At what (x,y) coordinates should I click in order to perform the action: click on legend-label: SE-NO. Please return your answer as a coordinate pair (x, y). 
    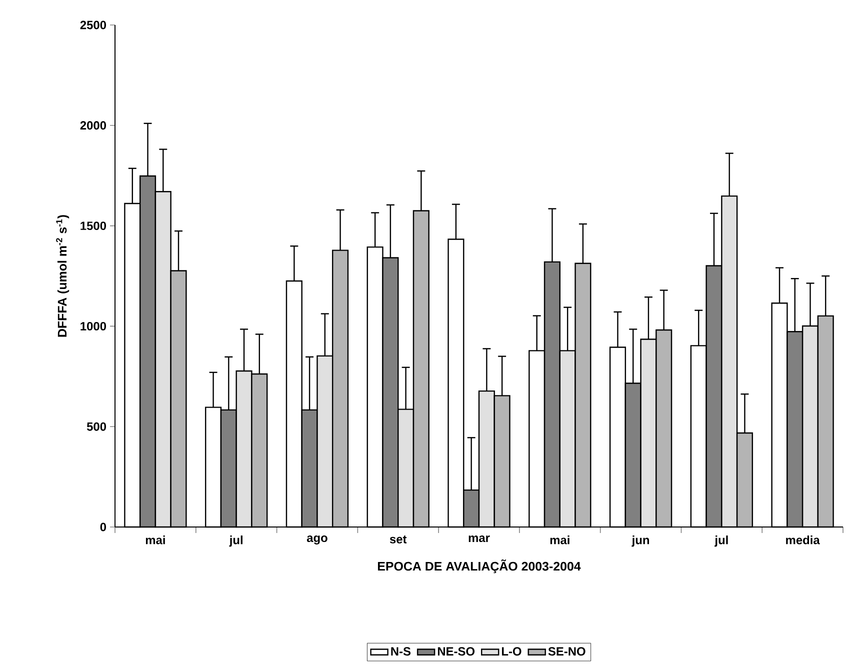
    Looking at the image, I should click on (567, 651).